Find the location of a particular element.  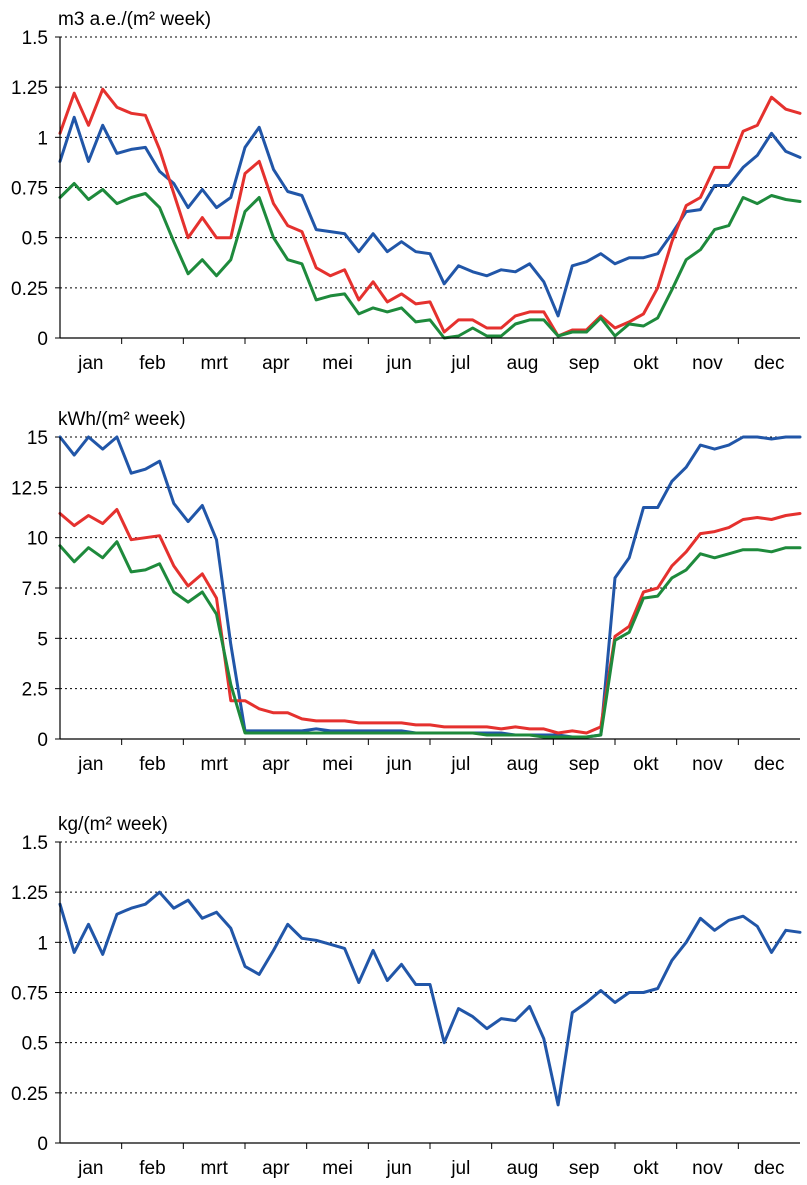

y-tick-label-0-0: 0 is located at coordinates (42, 339).